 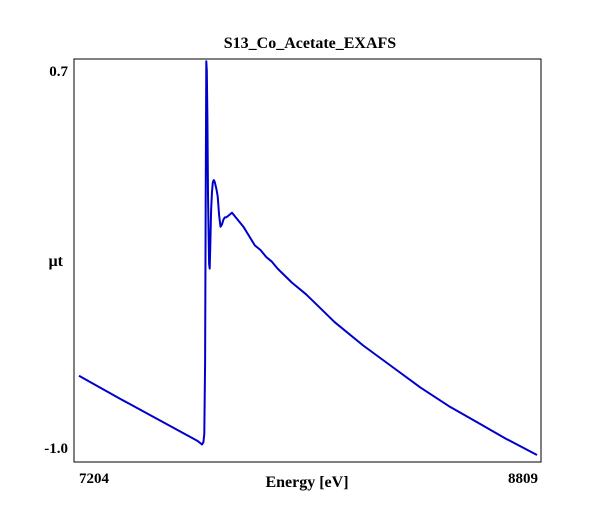 What do you see at coordinates (523, 479) in the screenshot?
I see `x-tick-label-right: 8809` at bounding box center [523, 479].